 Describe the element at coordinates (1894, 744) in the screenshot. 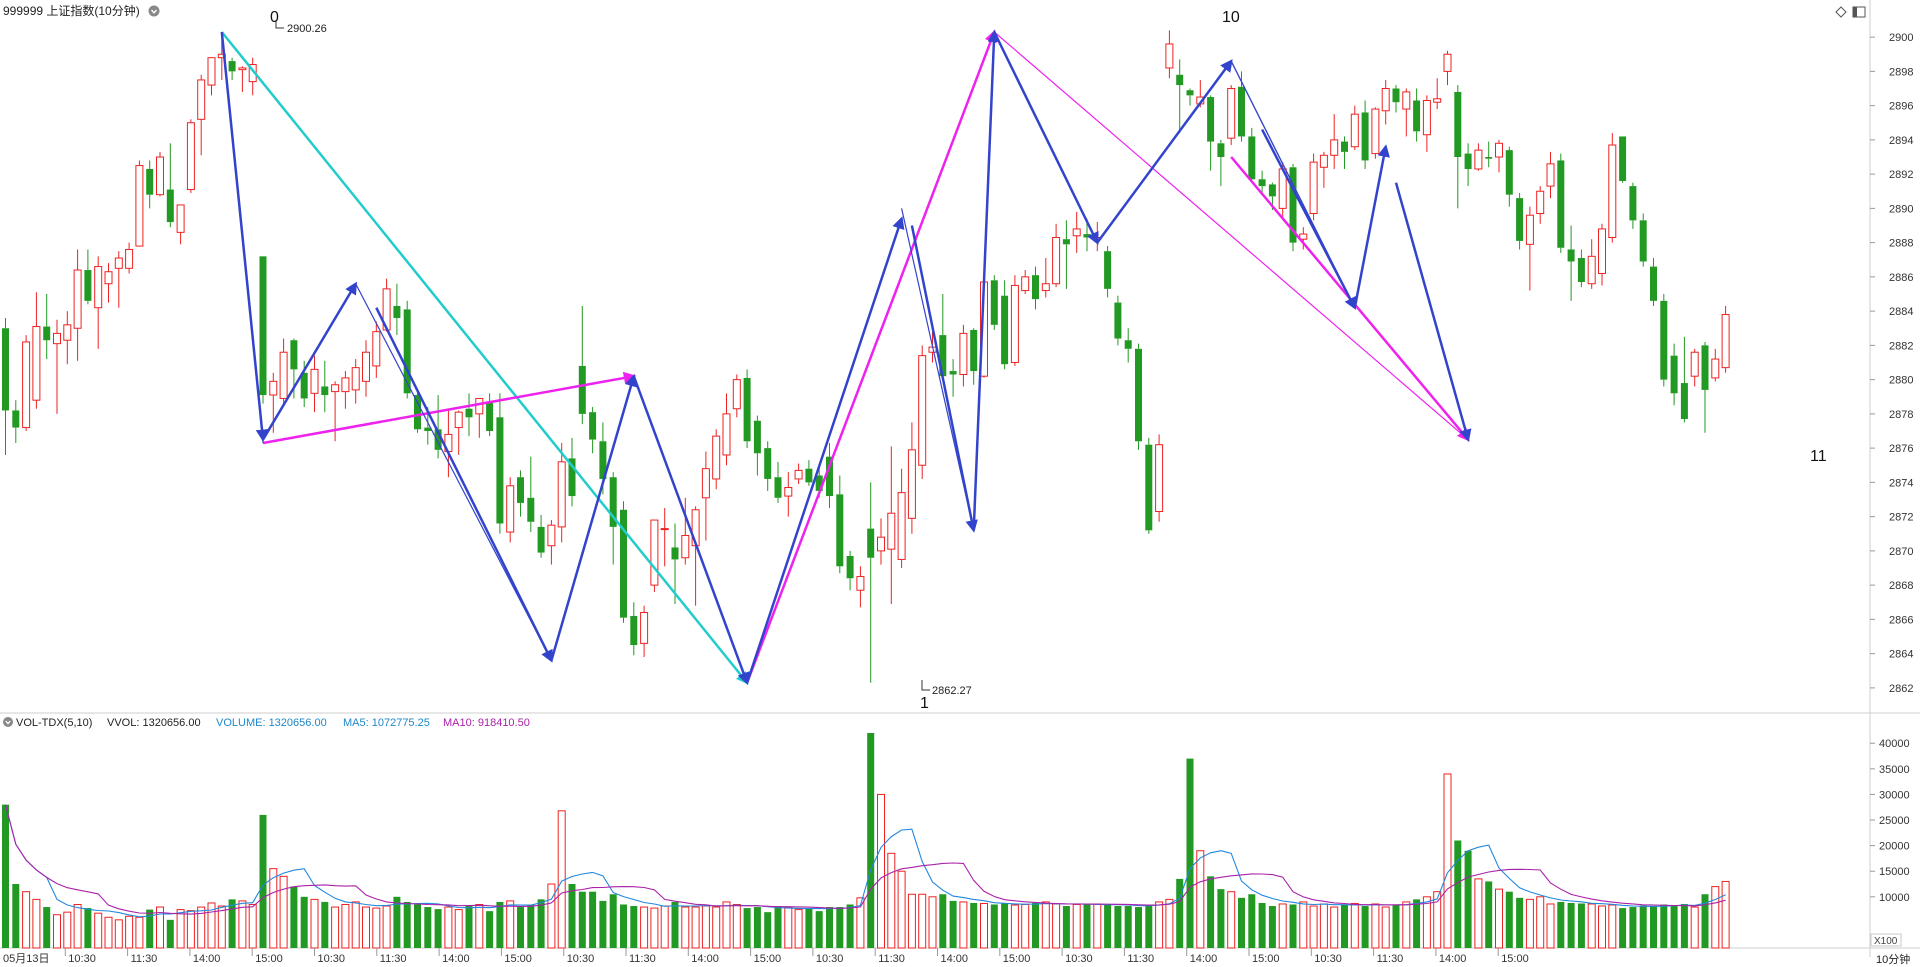

I see `volume-tick-label: 40000` at that location.